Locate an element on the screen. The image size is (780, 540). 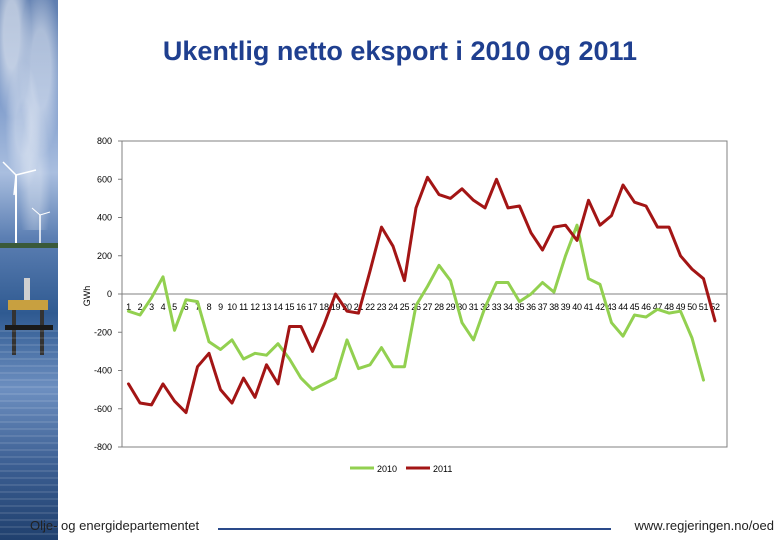
x-tick-label: 37 is located at coordinates (543, 307).